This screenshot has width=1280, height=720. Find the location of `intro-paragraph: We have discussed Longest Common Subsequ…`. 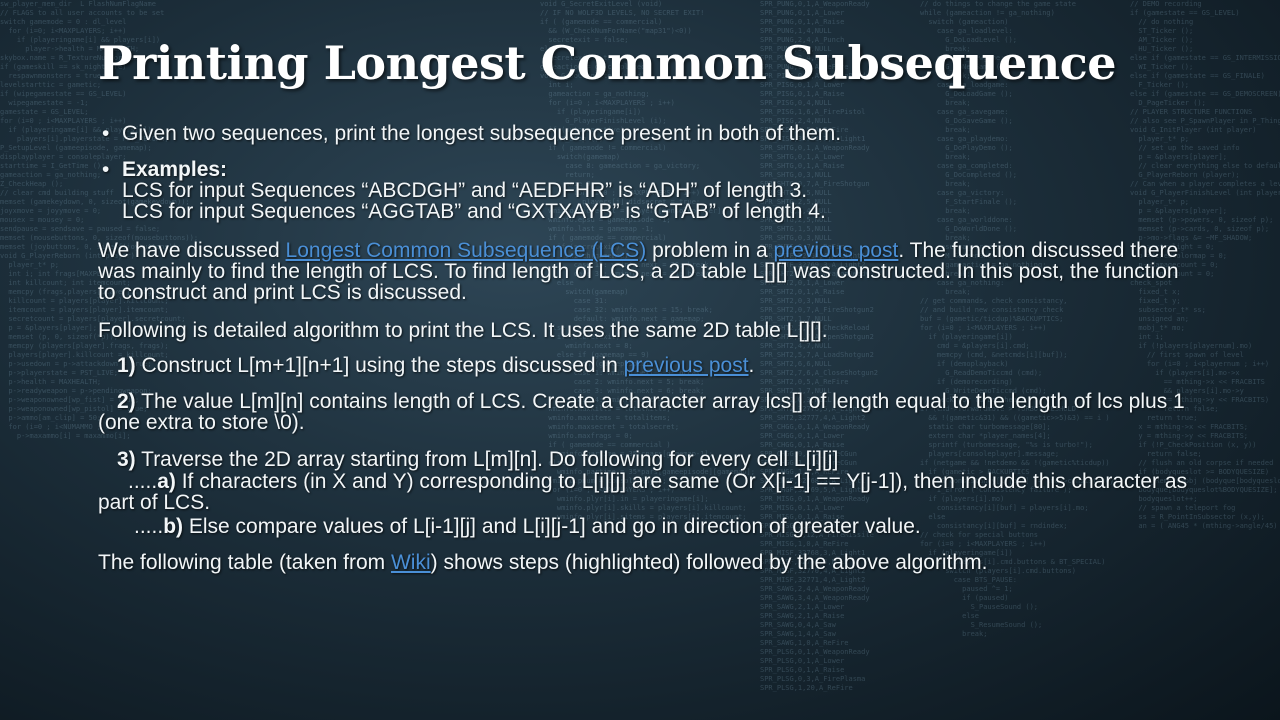

intro-paragraph: We have discussed Longest Common Subsequ… is located at coordinates (643, 271).